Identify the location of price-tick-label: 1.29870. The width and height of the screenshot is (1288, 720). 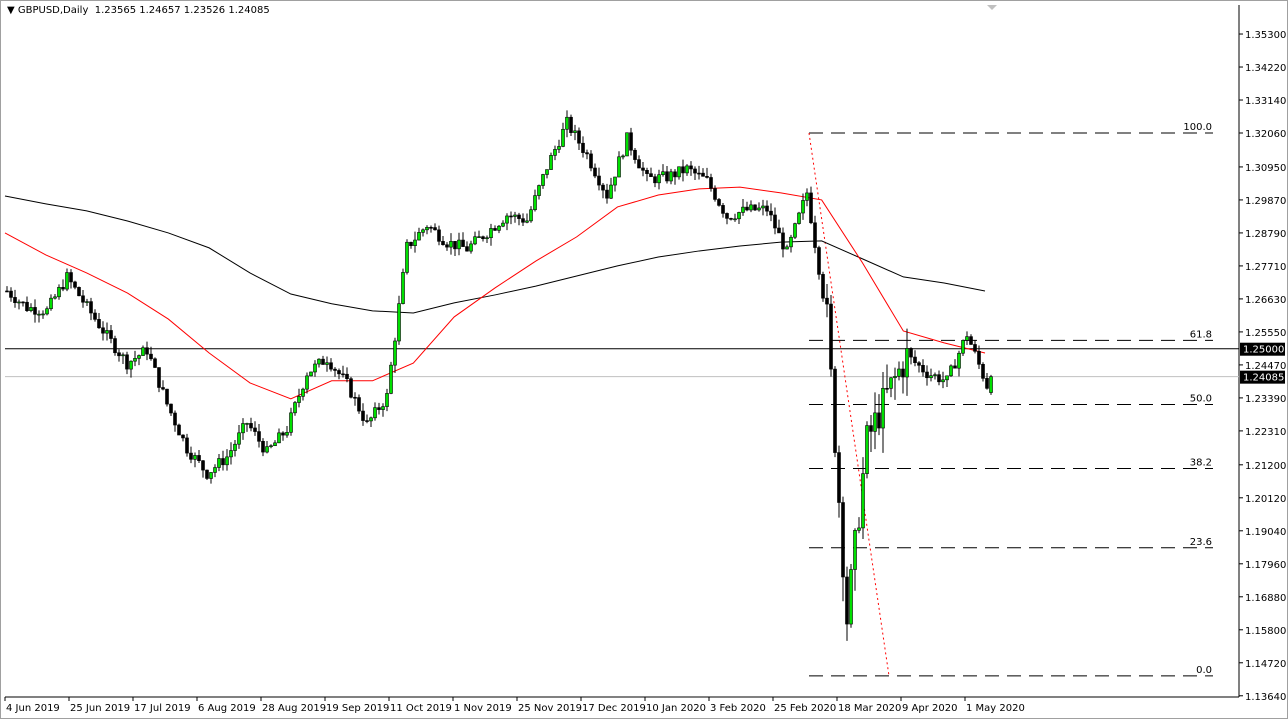
(1265, 201).